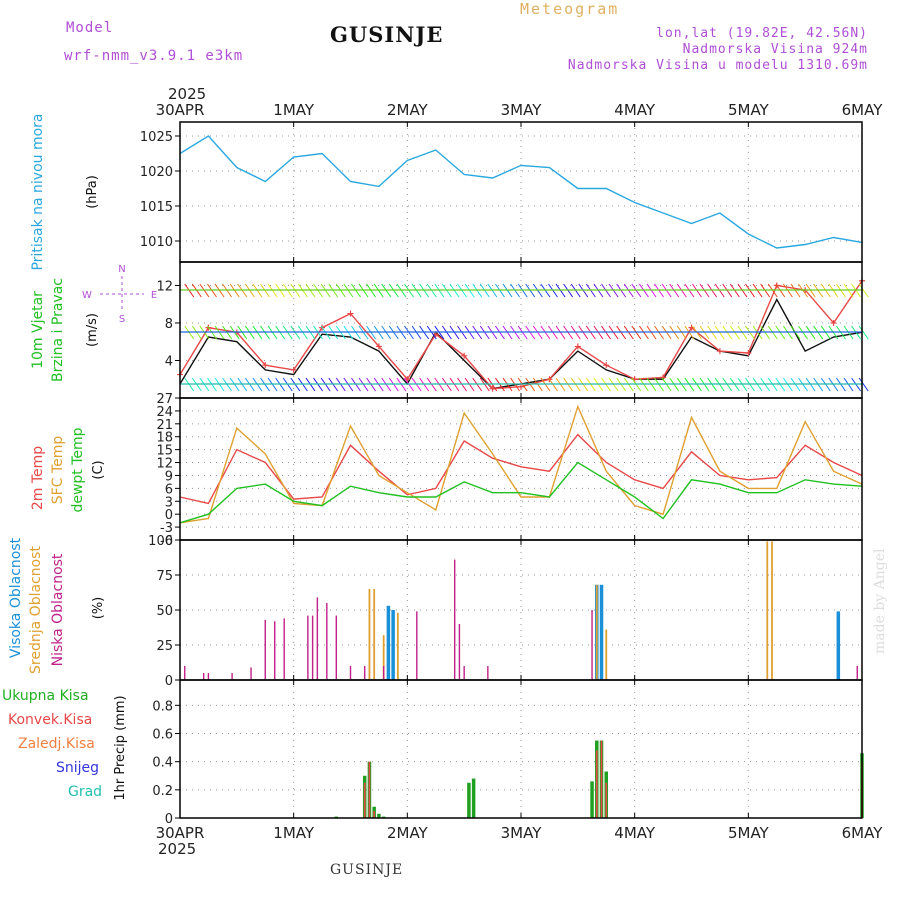 This screenshot has height=900, width=900. What do you see at coordinates (16, 597) in the screenshot?
I see `ylabel-cloud-high: Visoka Oblacnost` at bounding box center [16, 597].